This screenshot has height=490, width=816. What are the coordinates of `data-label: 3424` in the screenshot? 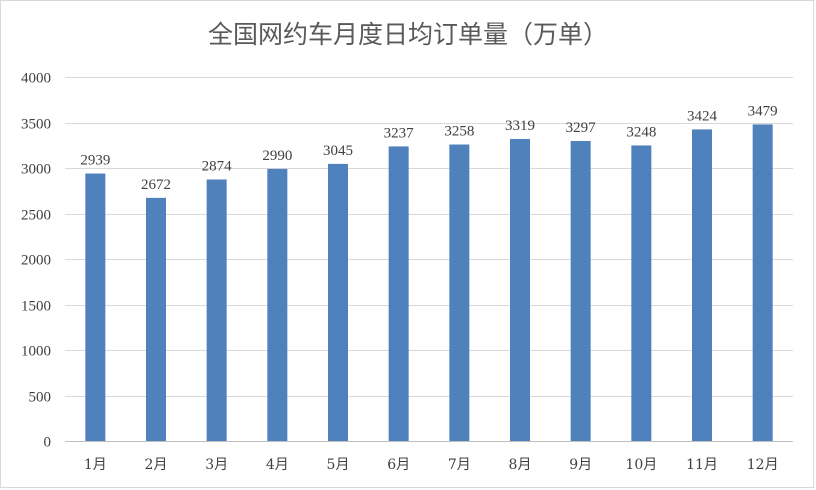 It's located at (702, 116).